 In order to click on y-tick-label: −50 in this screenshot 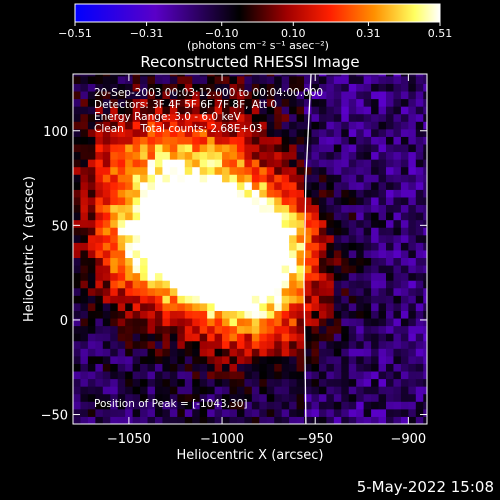, I will do `click(54, 416)`.